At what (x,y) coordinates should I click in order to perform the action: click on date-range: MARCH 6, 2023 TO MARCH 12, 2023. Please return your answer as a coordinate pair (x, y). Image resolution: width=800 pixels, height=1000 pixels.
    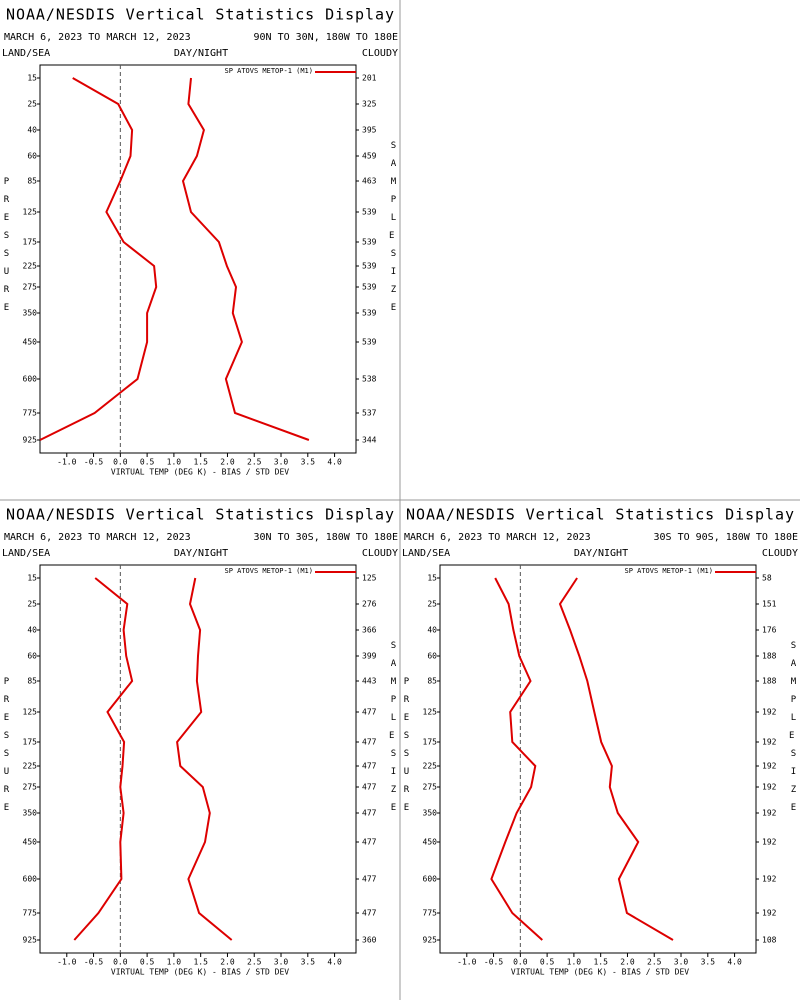
    Looking at the image, I should click on (97, 537).